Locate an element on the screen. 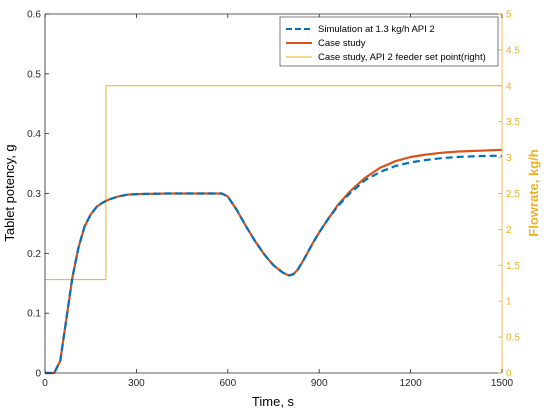 The image size is (550, 413). y-right-tick-label: 1.5 is located at coordinates (513, 266).